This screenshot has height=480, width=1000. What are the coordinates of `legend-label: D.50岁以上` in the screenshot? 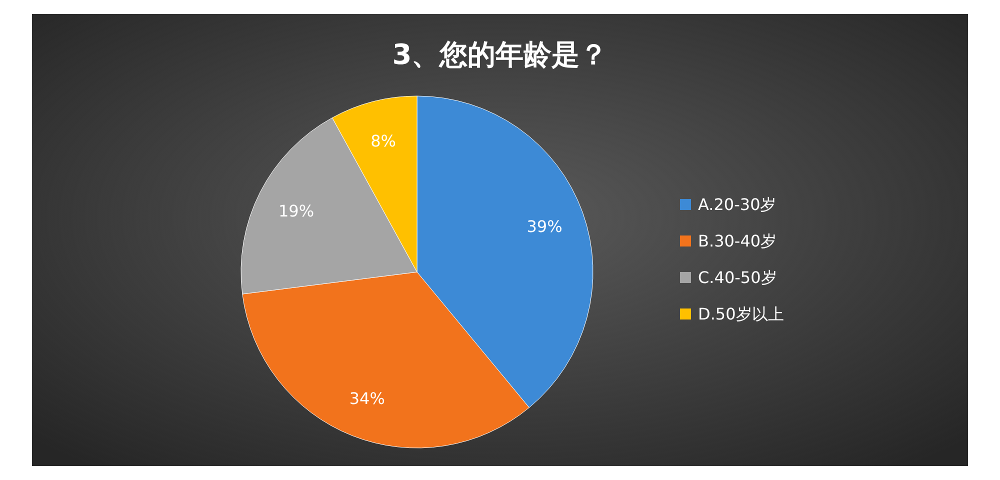 It's located at (741, 314).